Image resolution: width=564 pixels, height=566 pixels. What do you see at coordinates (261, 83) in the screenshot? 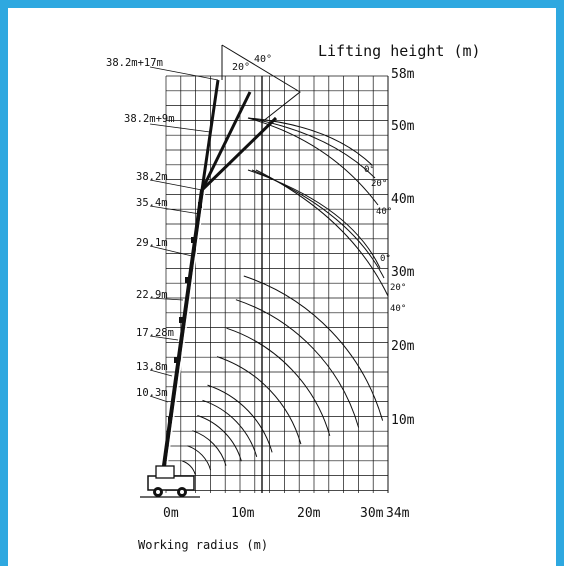
I see `jib-angle-frame` at bounding box center [261, 83].